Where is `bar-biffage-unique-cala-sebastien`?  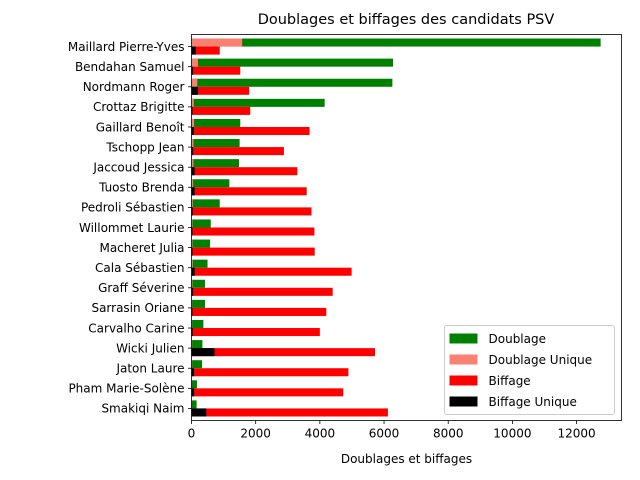
bar-biffage-unique-cala-sebastien is located at coordinates (193, 271).